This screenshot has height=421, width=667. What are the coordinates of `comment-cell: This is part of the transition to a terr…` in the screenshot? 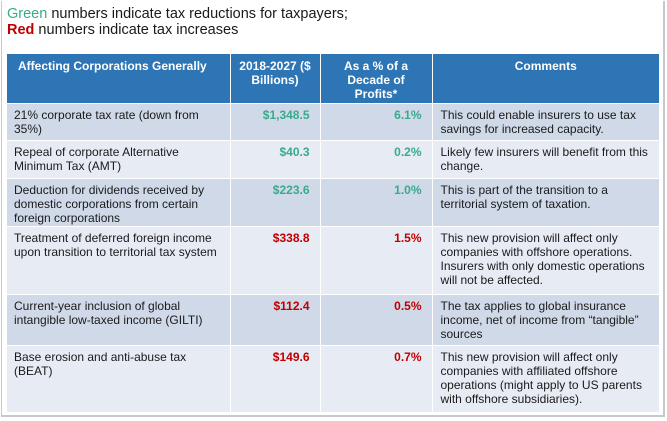 It's located at (545, 202).